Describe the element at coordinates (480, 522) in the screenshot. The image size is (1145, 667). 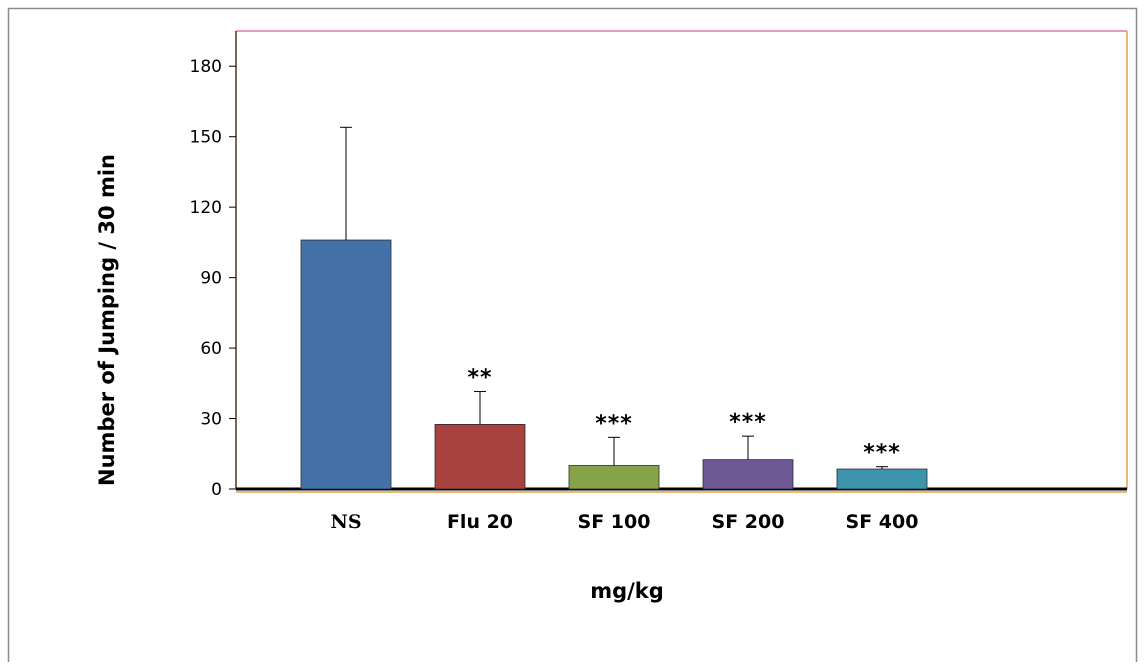
I see `x-category-label: Flu 20` at that location.